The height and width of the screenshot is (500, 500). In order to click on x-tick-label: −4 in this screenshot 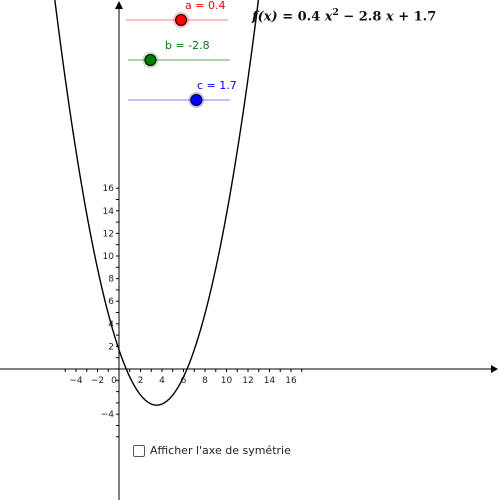, I will do `click(76, 381)`.